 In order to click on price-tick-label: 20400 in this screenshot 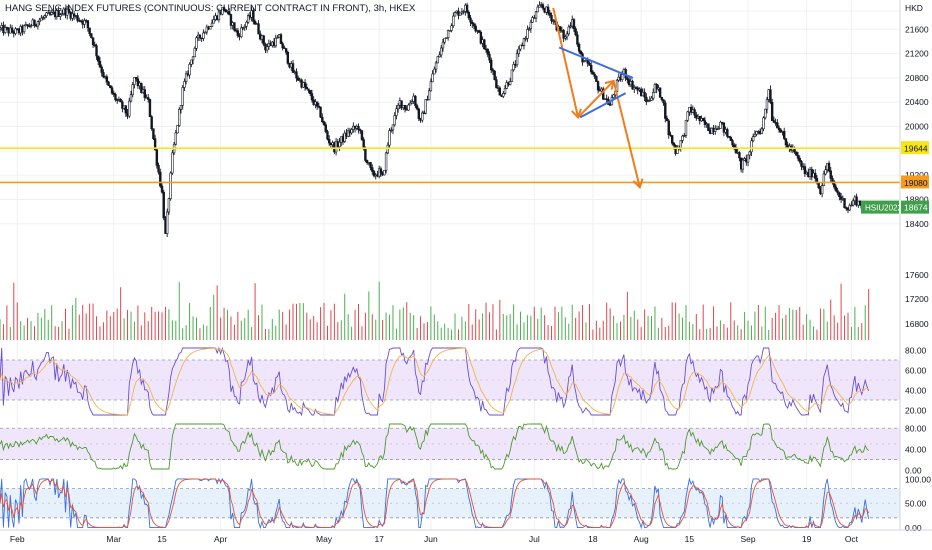, I will do `click(917, 102)`.